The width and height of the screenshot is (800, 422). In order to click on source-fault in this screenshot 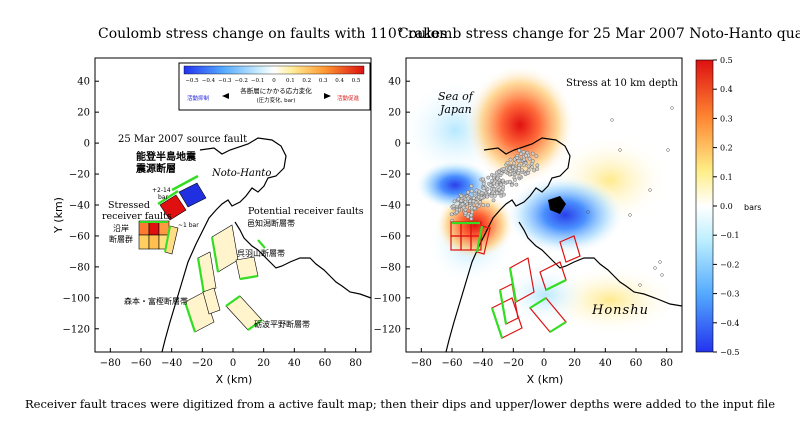, I will do `click(192, 195)`.